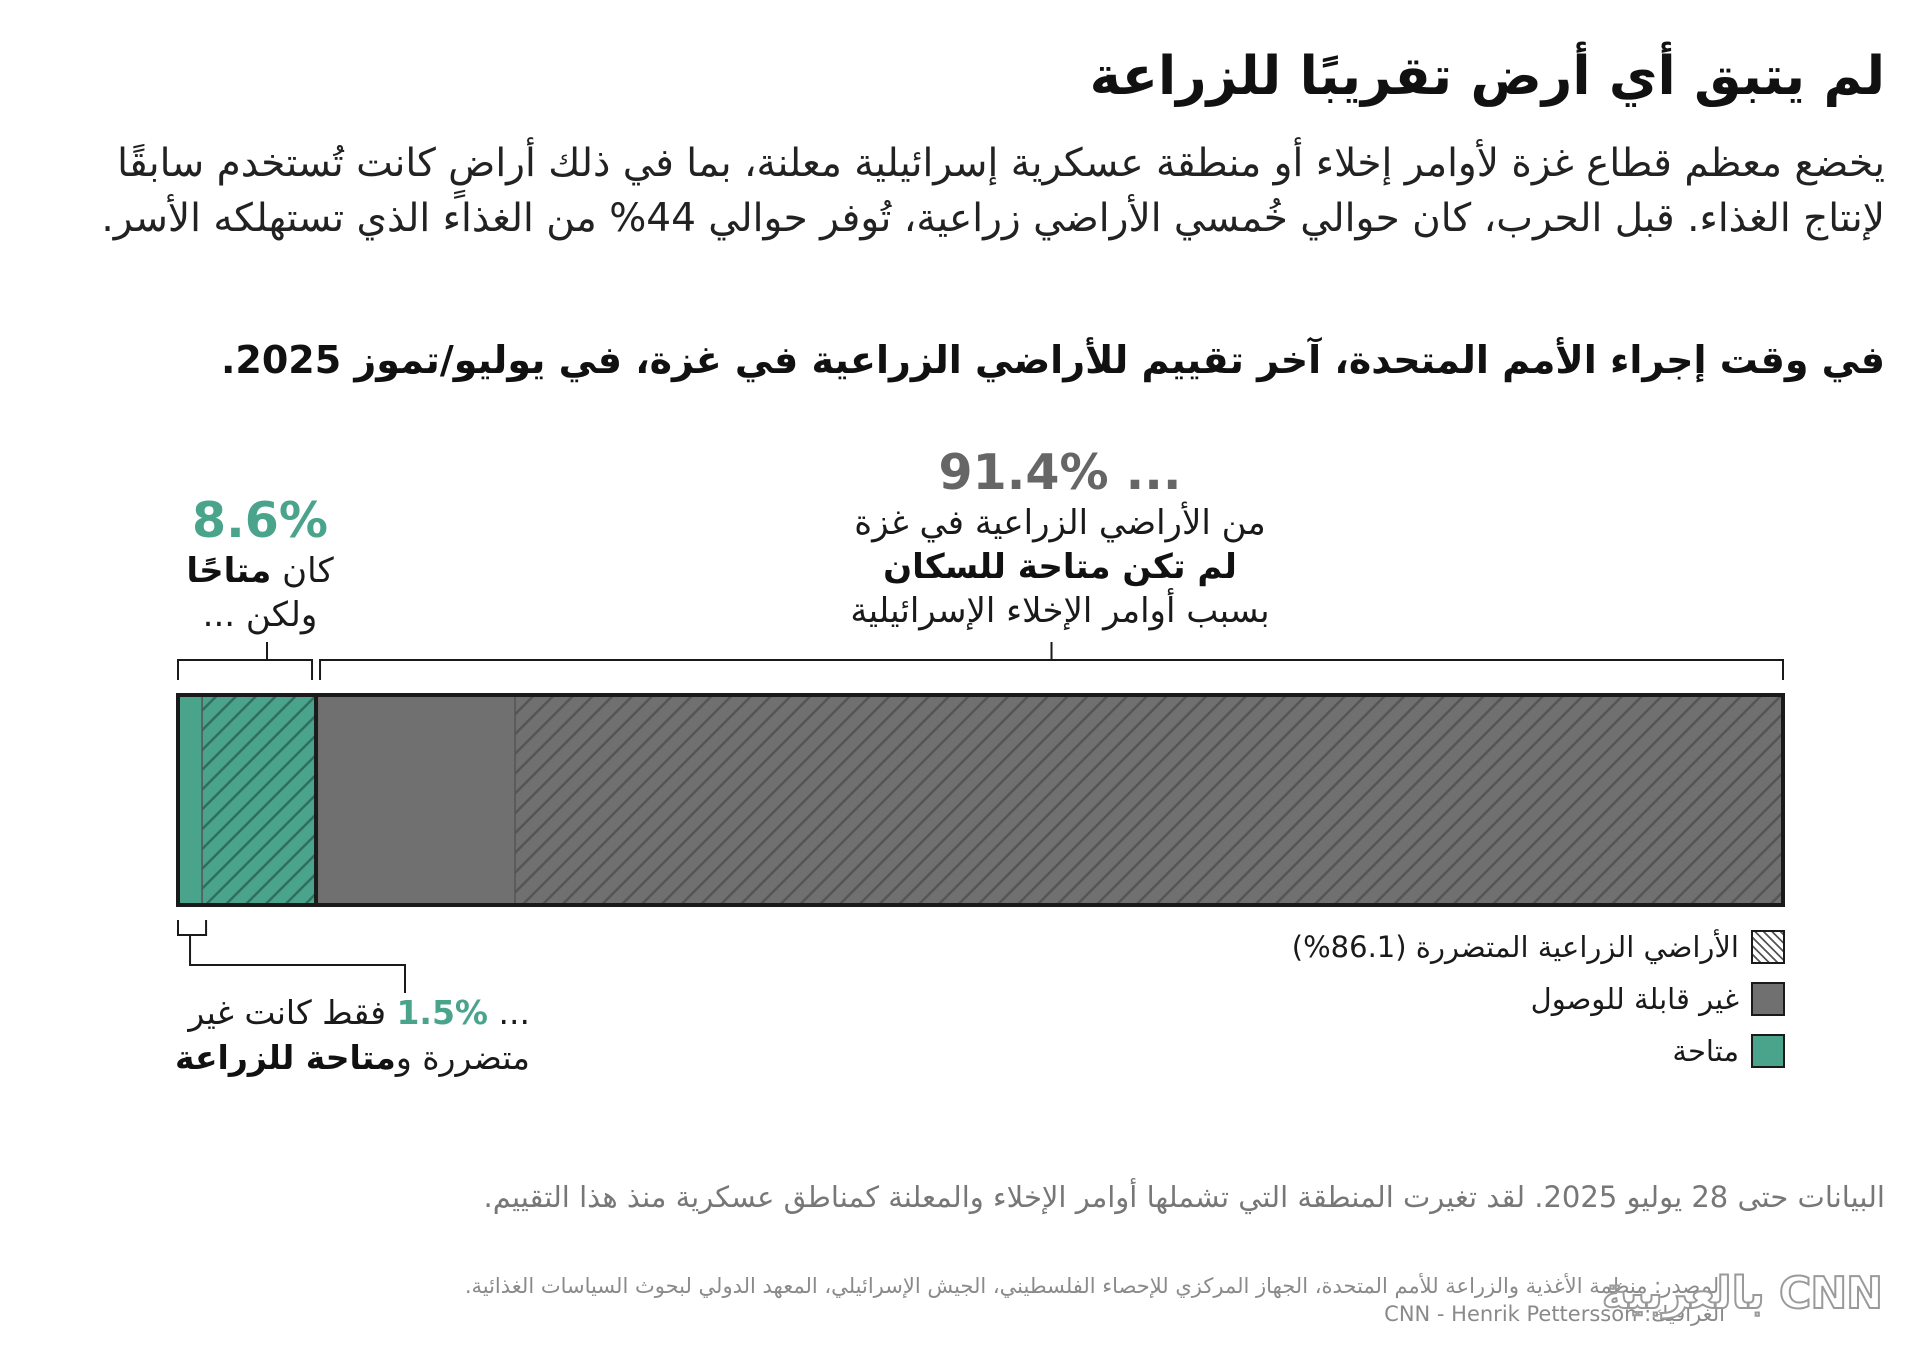 Image resolution: width=1920 pixels, height=1364 pixels. I want to click on inaccessible-line3: بسبب أوامر الإخلاء الإسرائيلية, so click(1060, 611).